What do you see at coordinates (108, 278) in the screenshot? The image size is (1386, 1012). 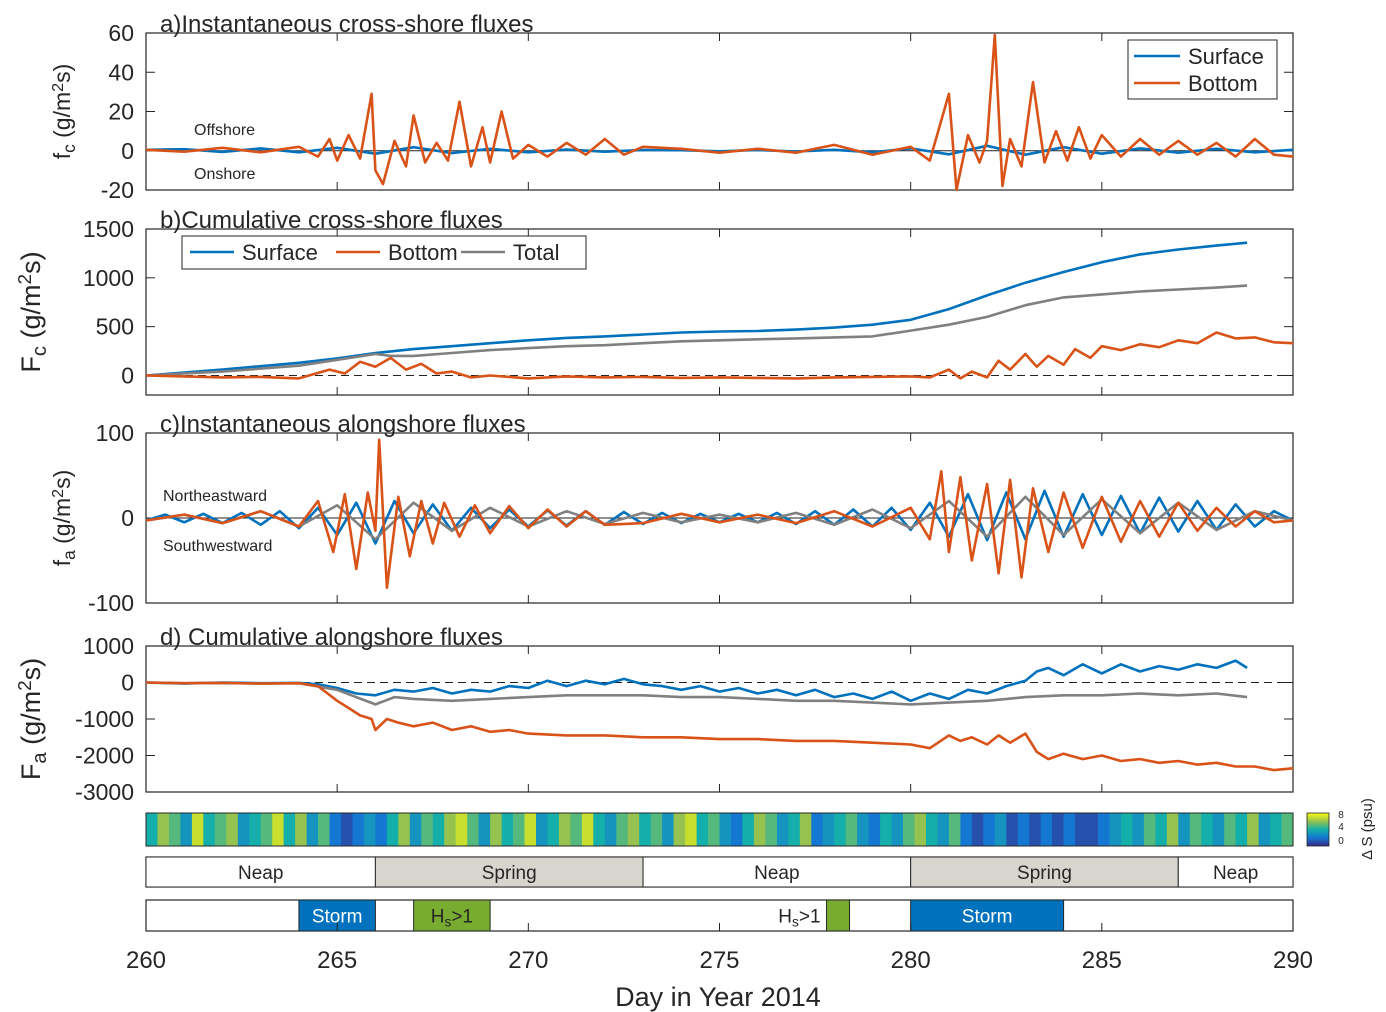 I see `y-tick-label: 1000` at bounding box center [108, 278].